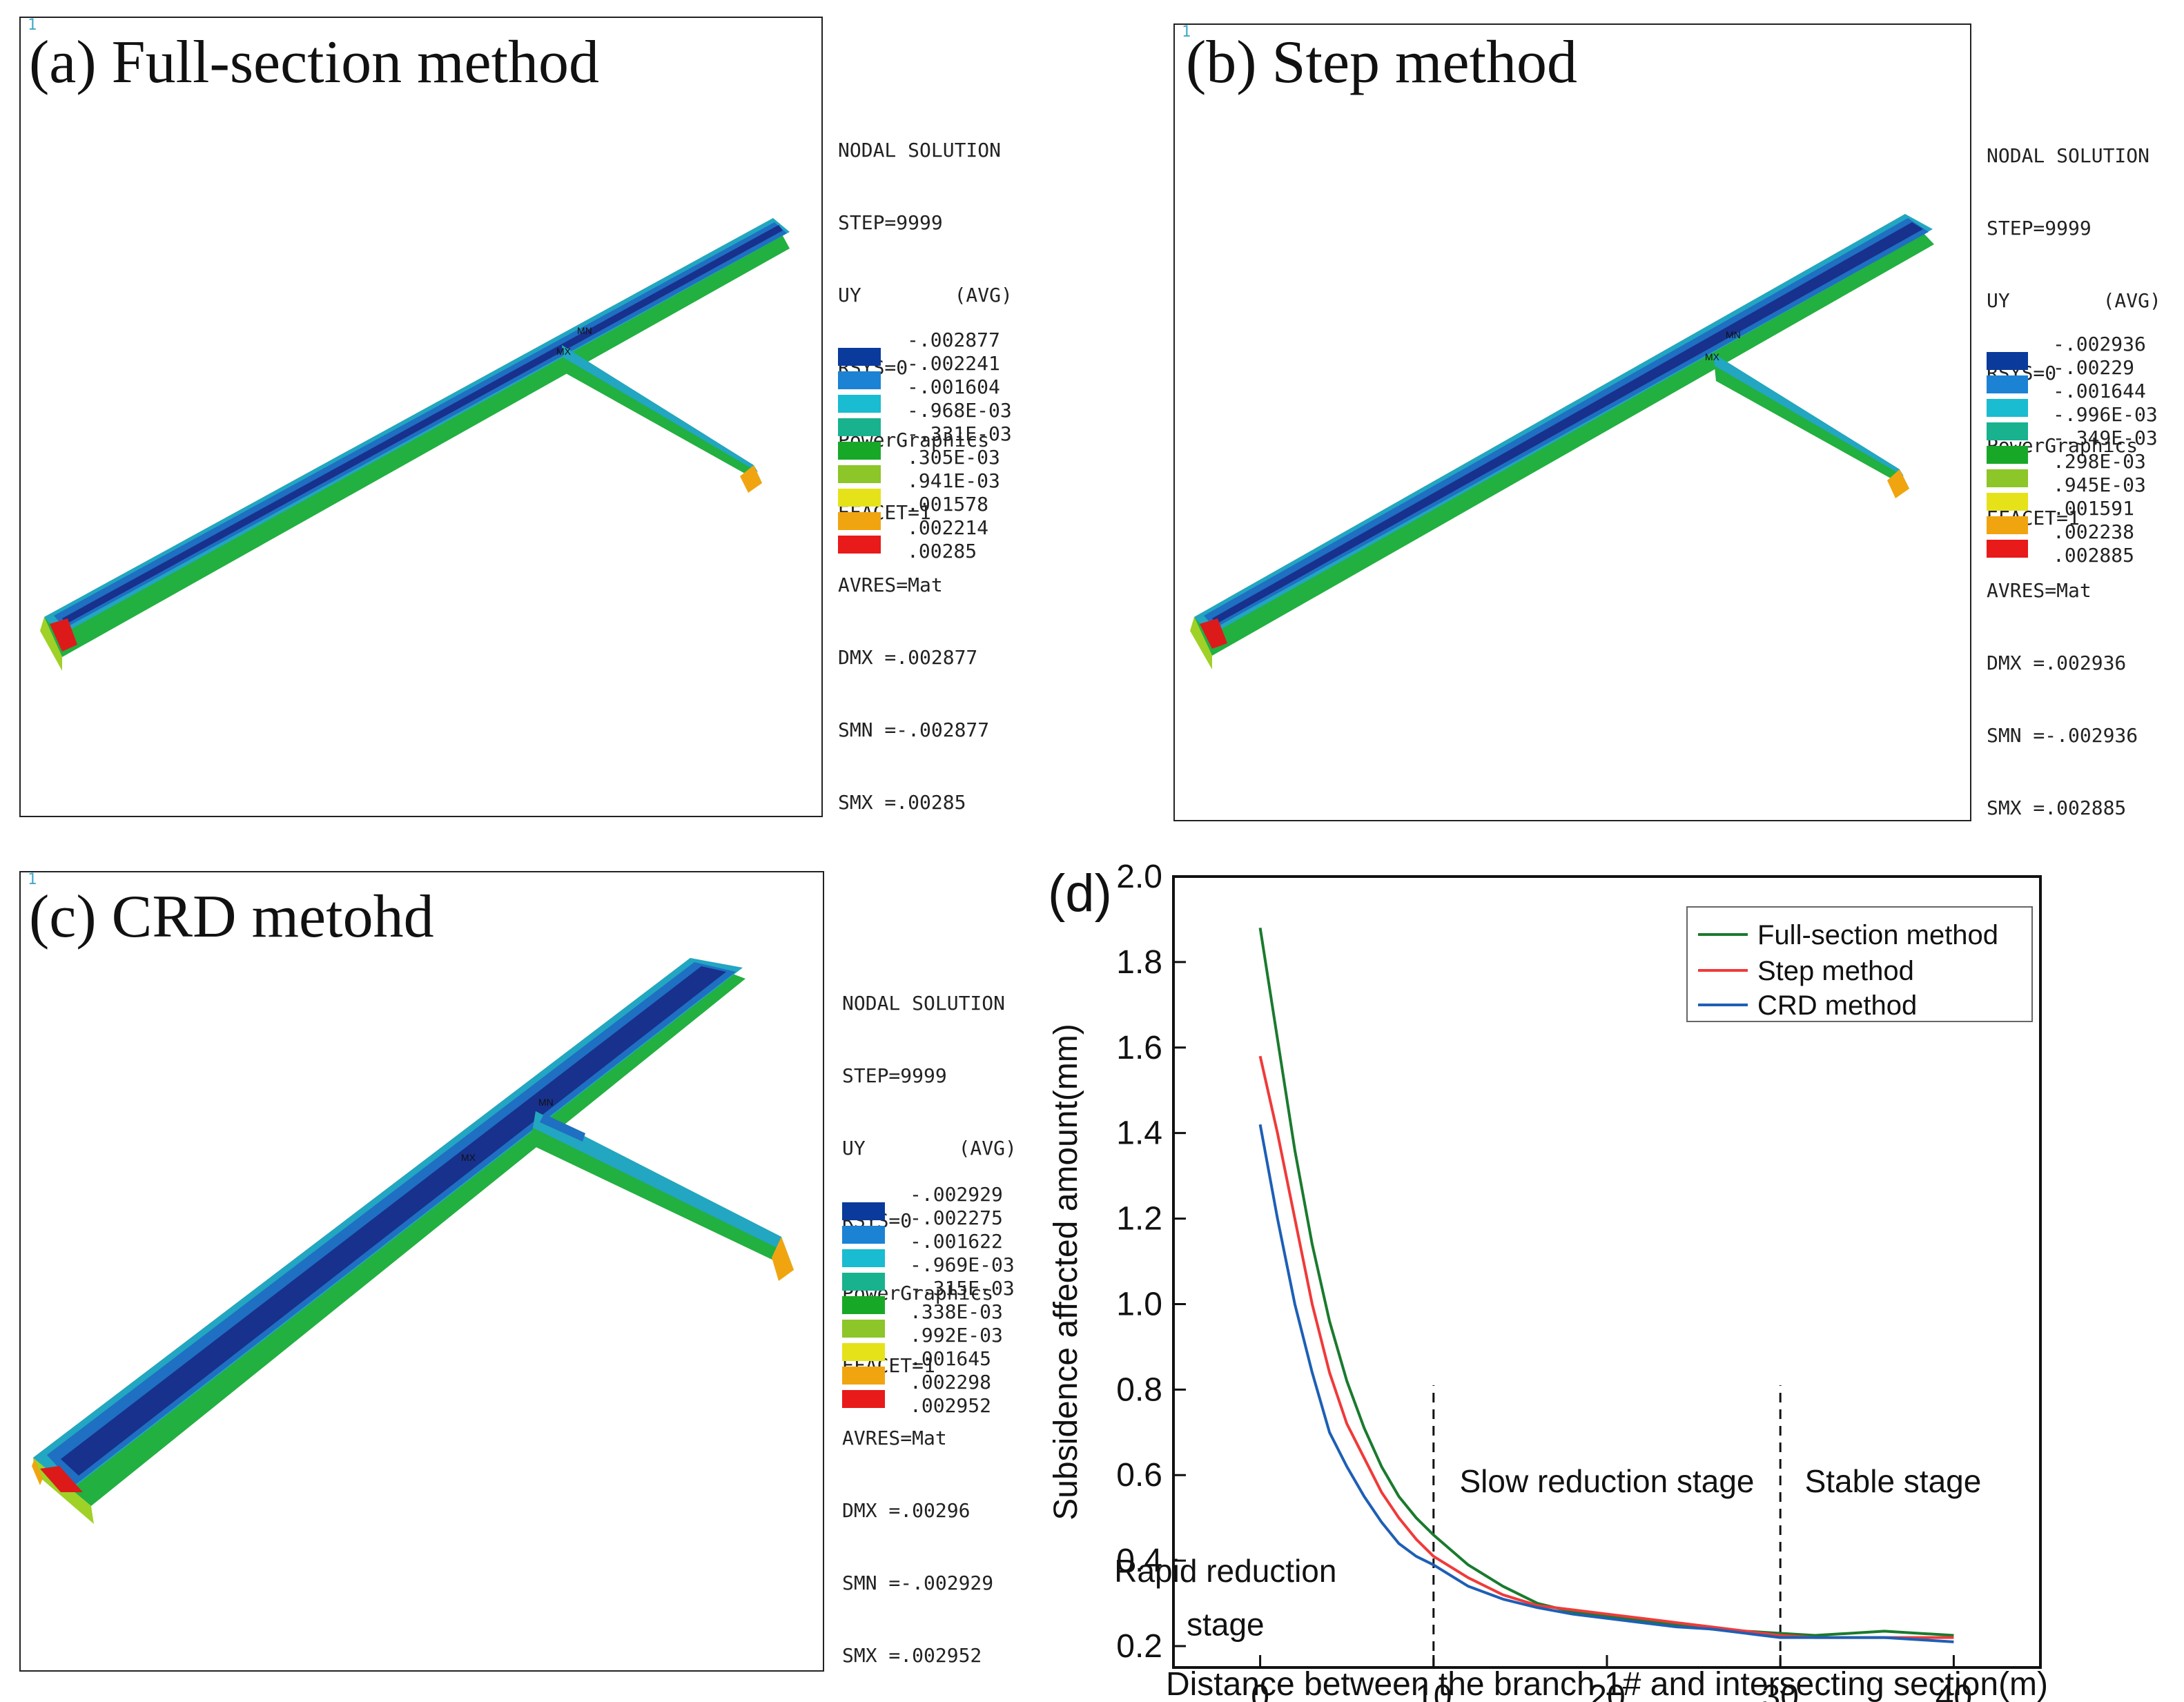 Image resolution: width=2184 pixels, height=1702 pixels. What do you see at coordinates (1139, 1561) in the screenshot?
I see `y-tick-label: 0.4` at bounding box center [1139, 1561].